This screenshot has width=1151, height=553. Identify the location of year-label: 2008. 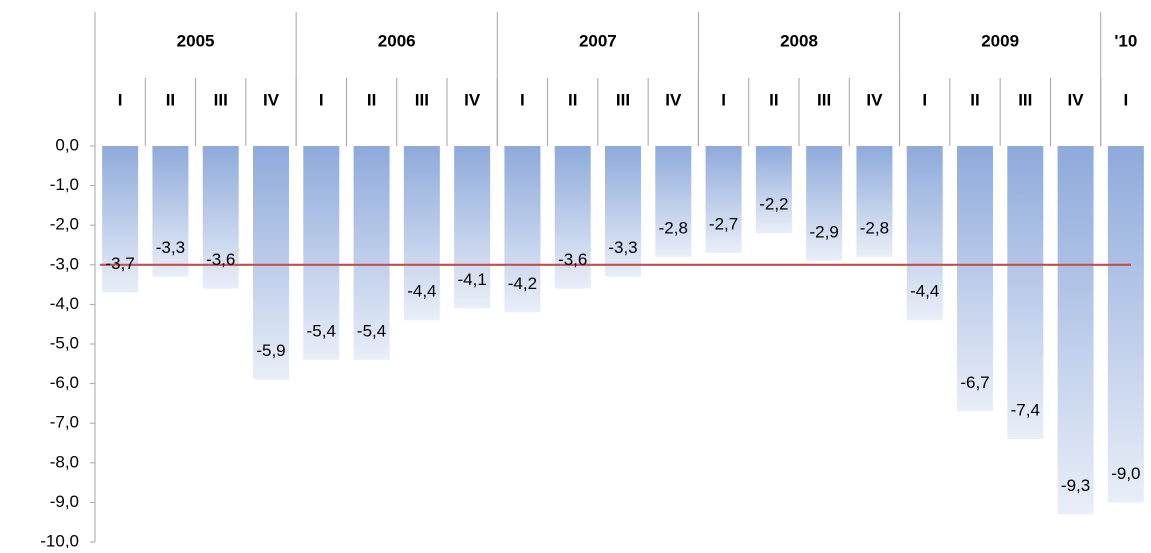
(799, 40).